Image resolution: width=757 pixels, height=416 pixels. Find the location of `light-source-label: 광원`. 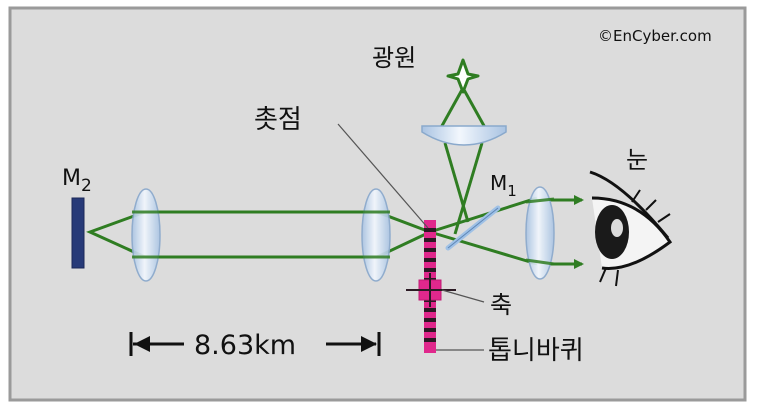

light-source-label: 광원 is located at coordinates (394, 58).